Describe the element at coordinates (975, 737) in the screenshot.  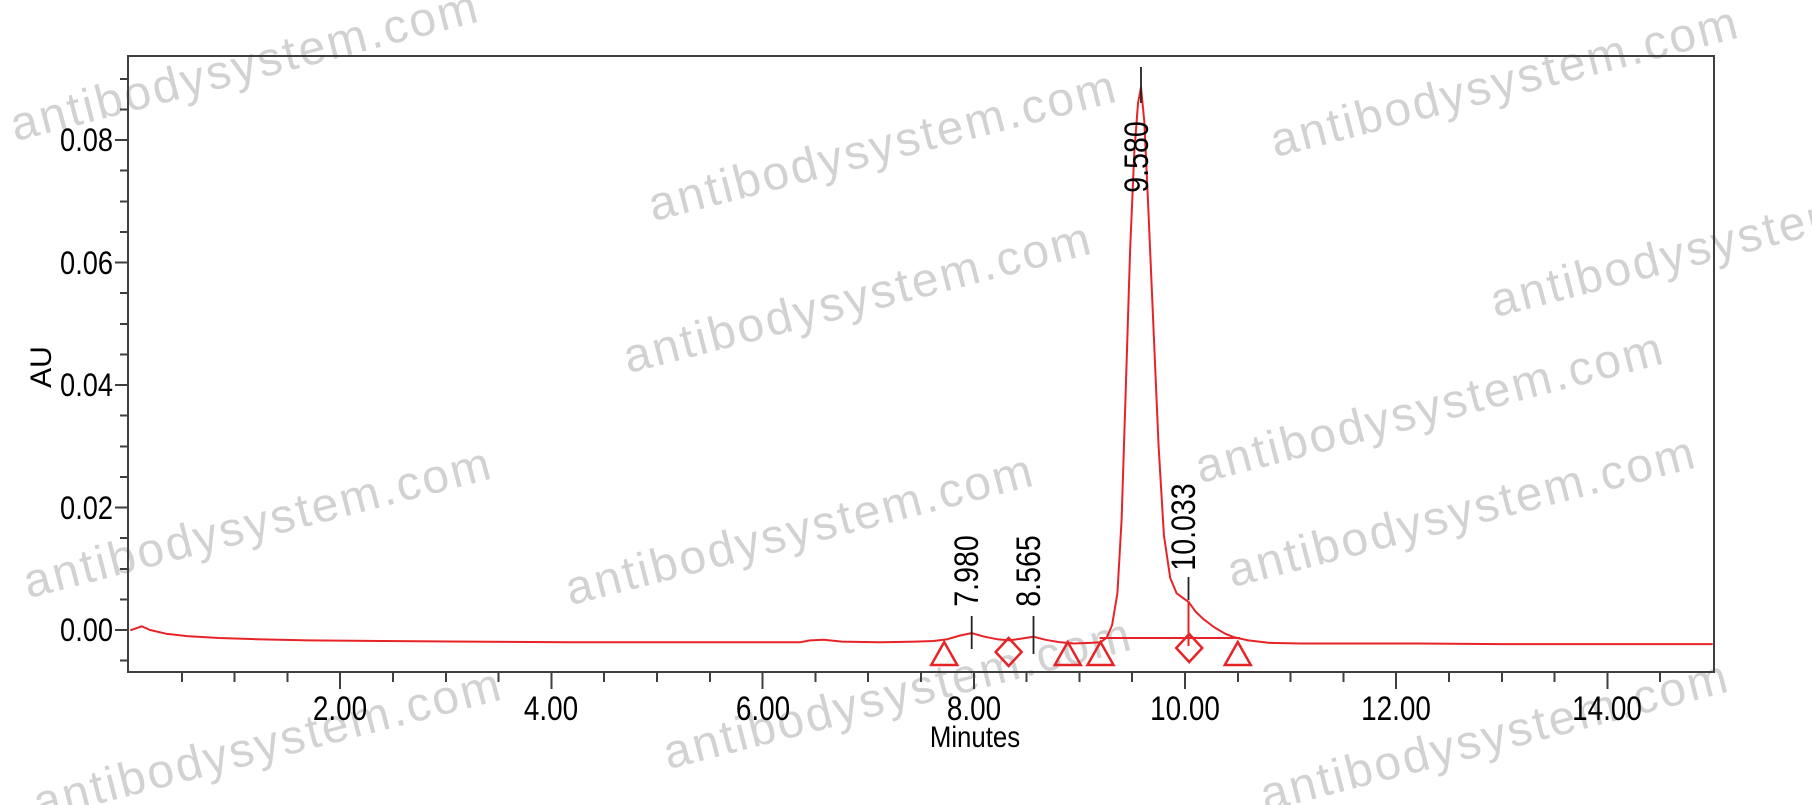
I see `x-axis-title: Minutes` at that location.